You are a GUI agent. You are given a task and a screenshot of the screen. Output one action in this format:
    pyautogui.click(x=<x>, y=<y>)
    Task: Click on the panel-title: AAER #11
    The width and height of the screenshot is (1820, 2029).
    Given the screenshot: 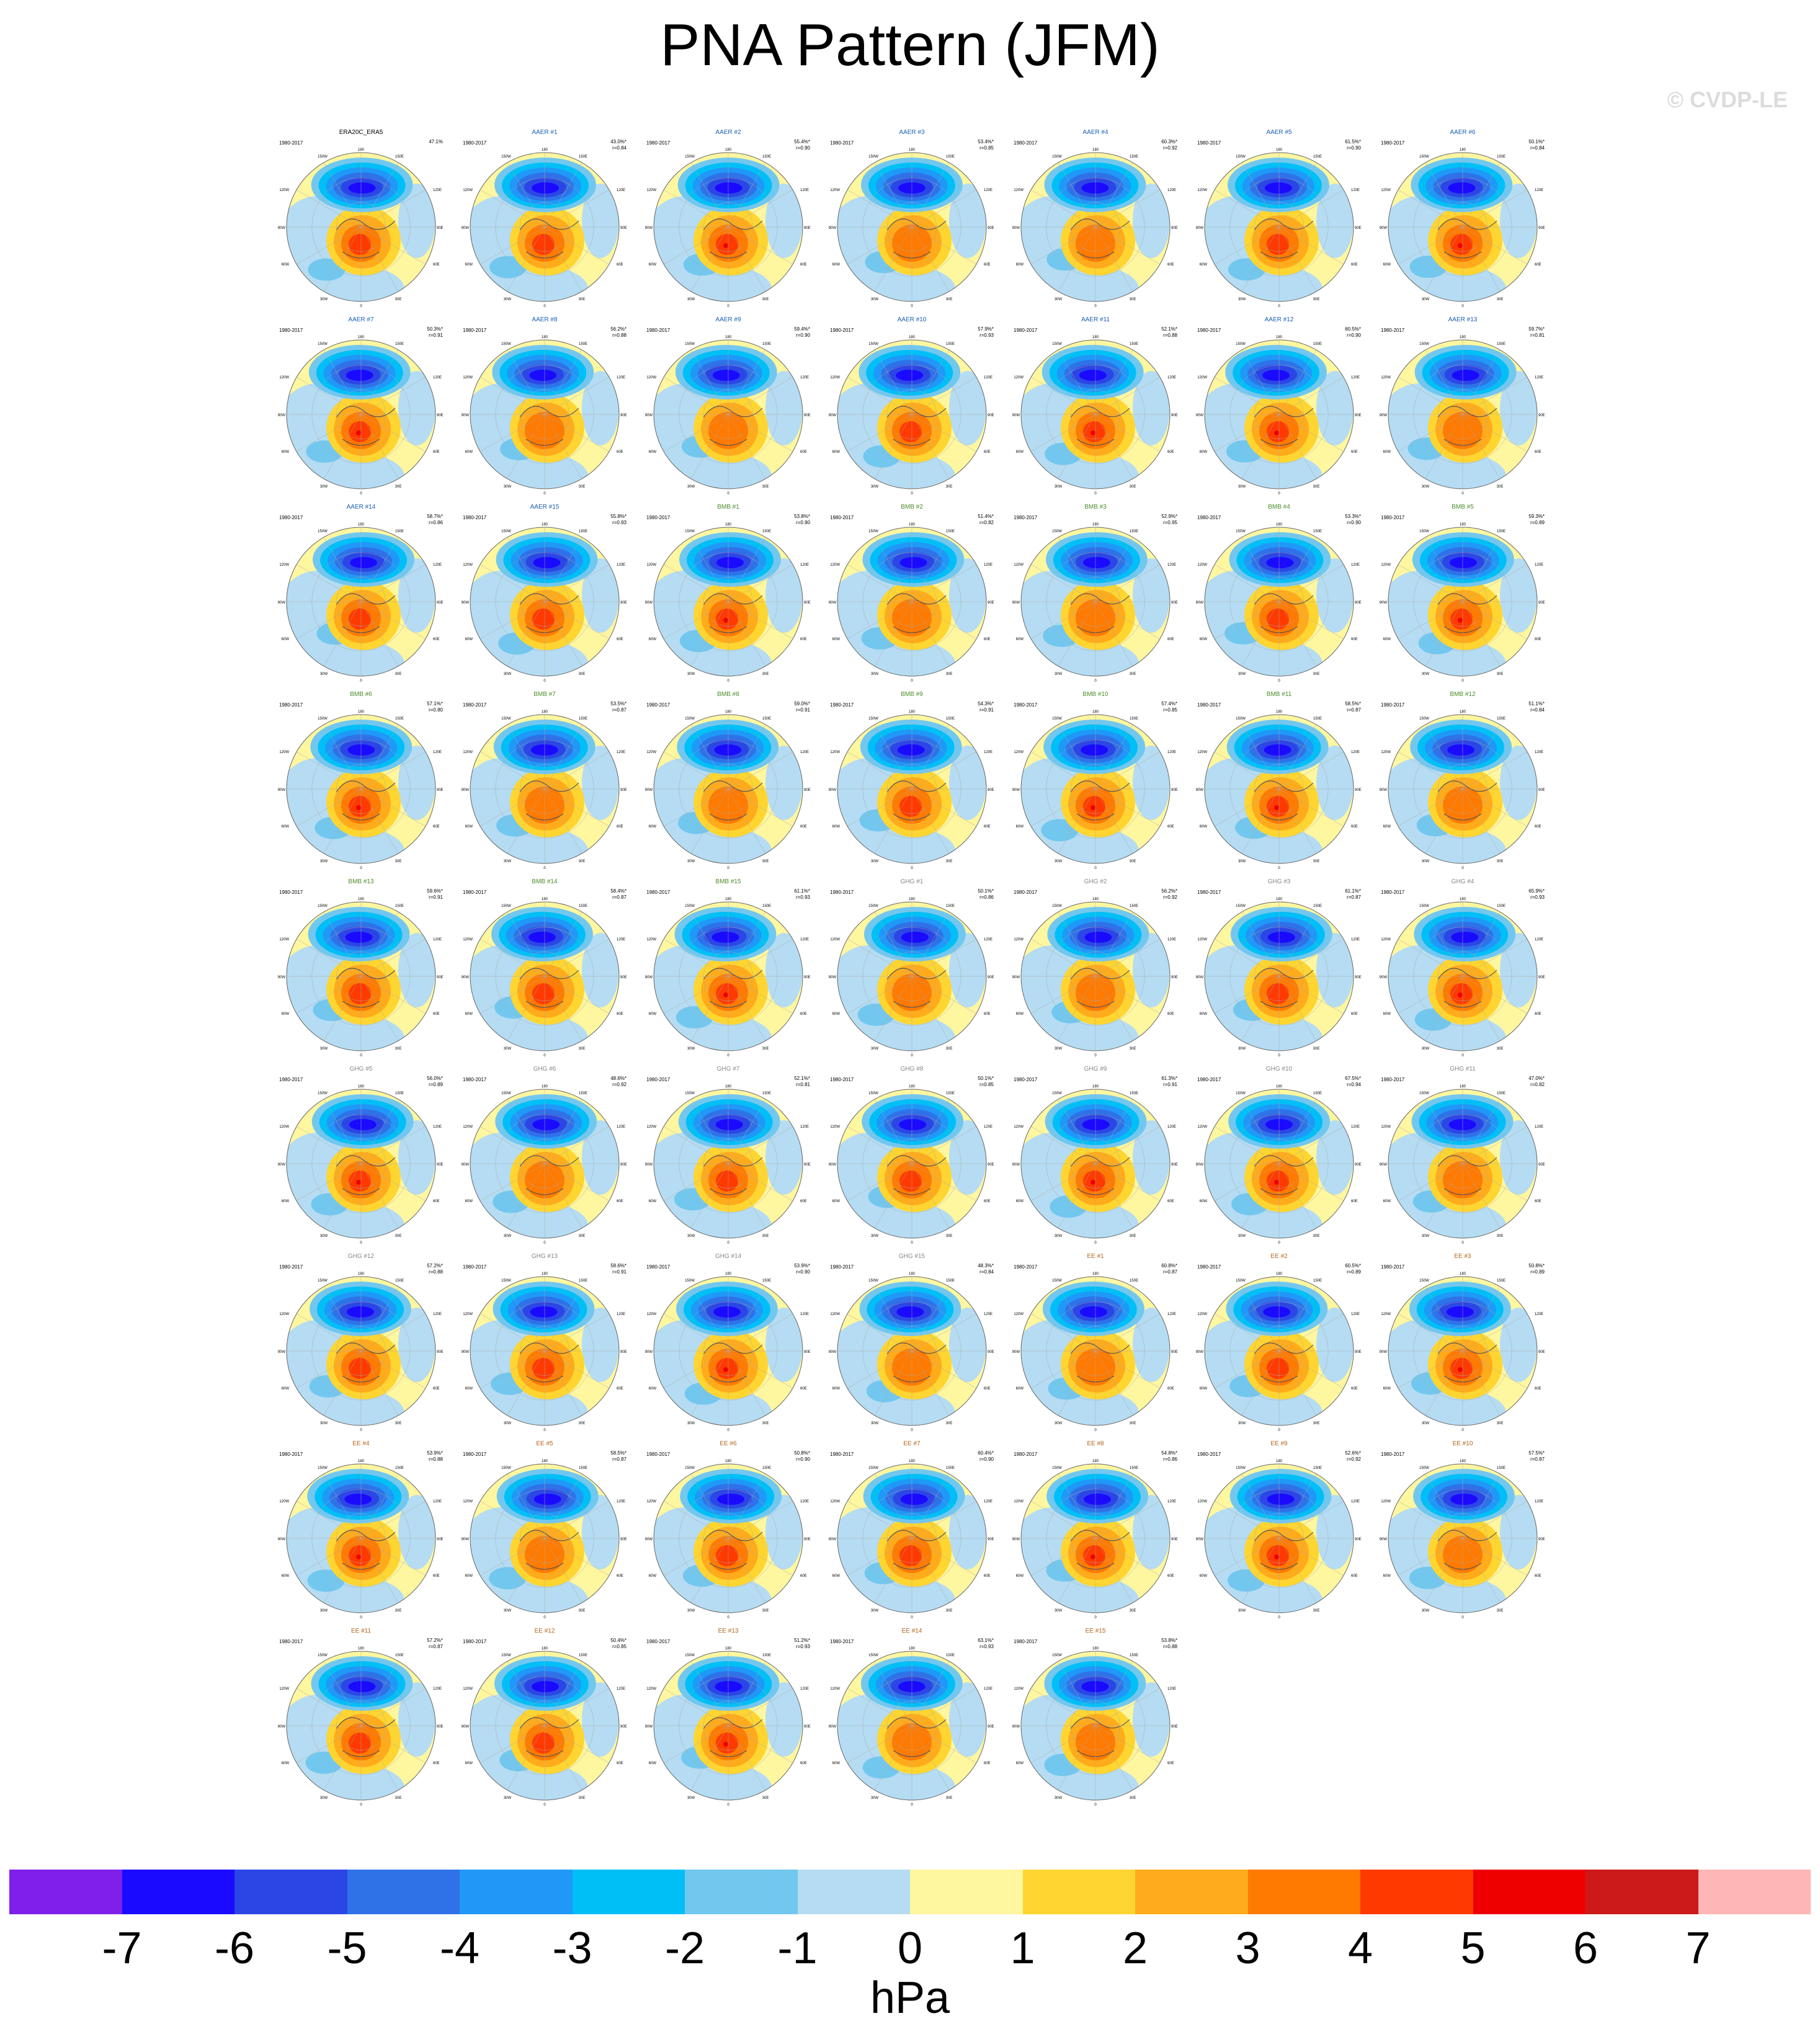 What is the action you would take?
    pyautogui.click(x=1095, y=319)
    